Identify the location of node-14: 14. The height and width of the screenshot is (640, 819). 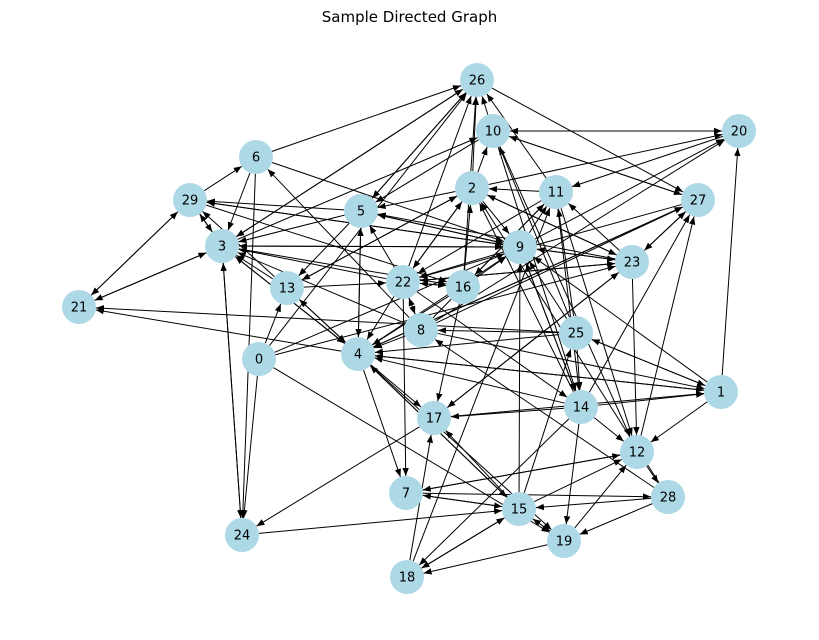
(581, 407).